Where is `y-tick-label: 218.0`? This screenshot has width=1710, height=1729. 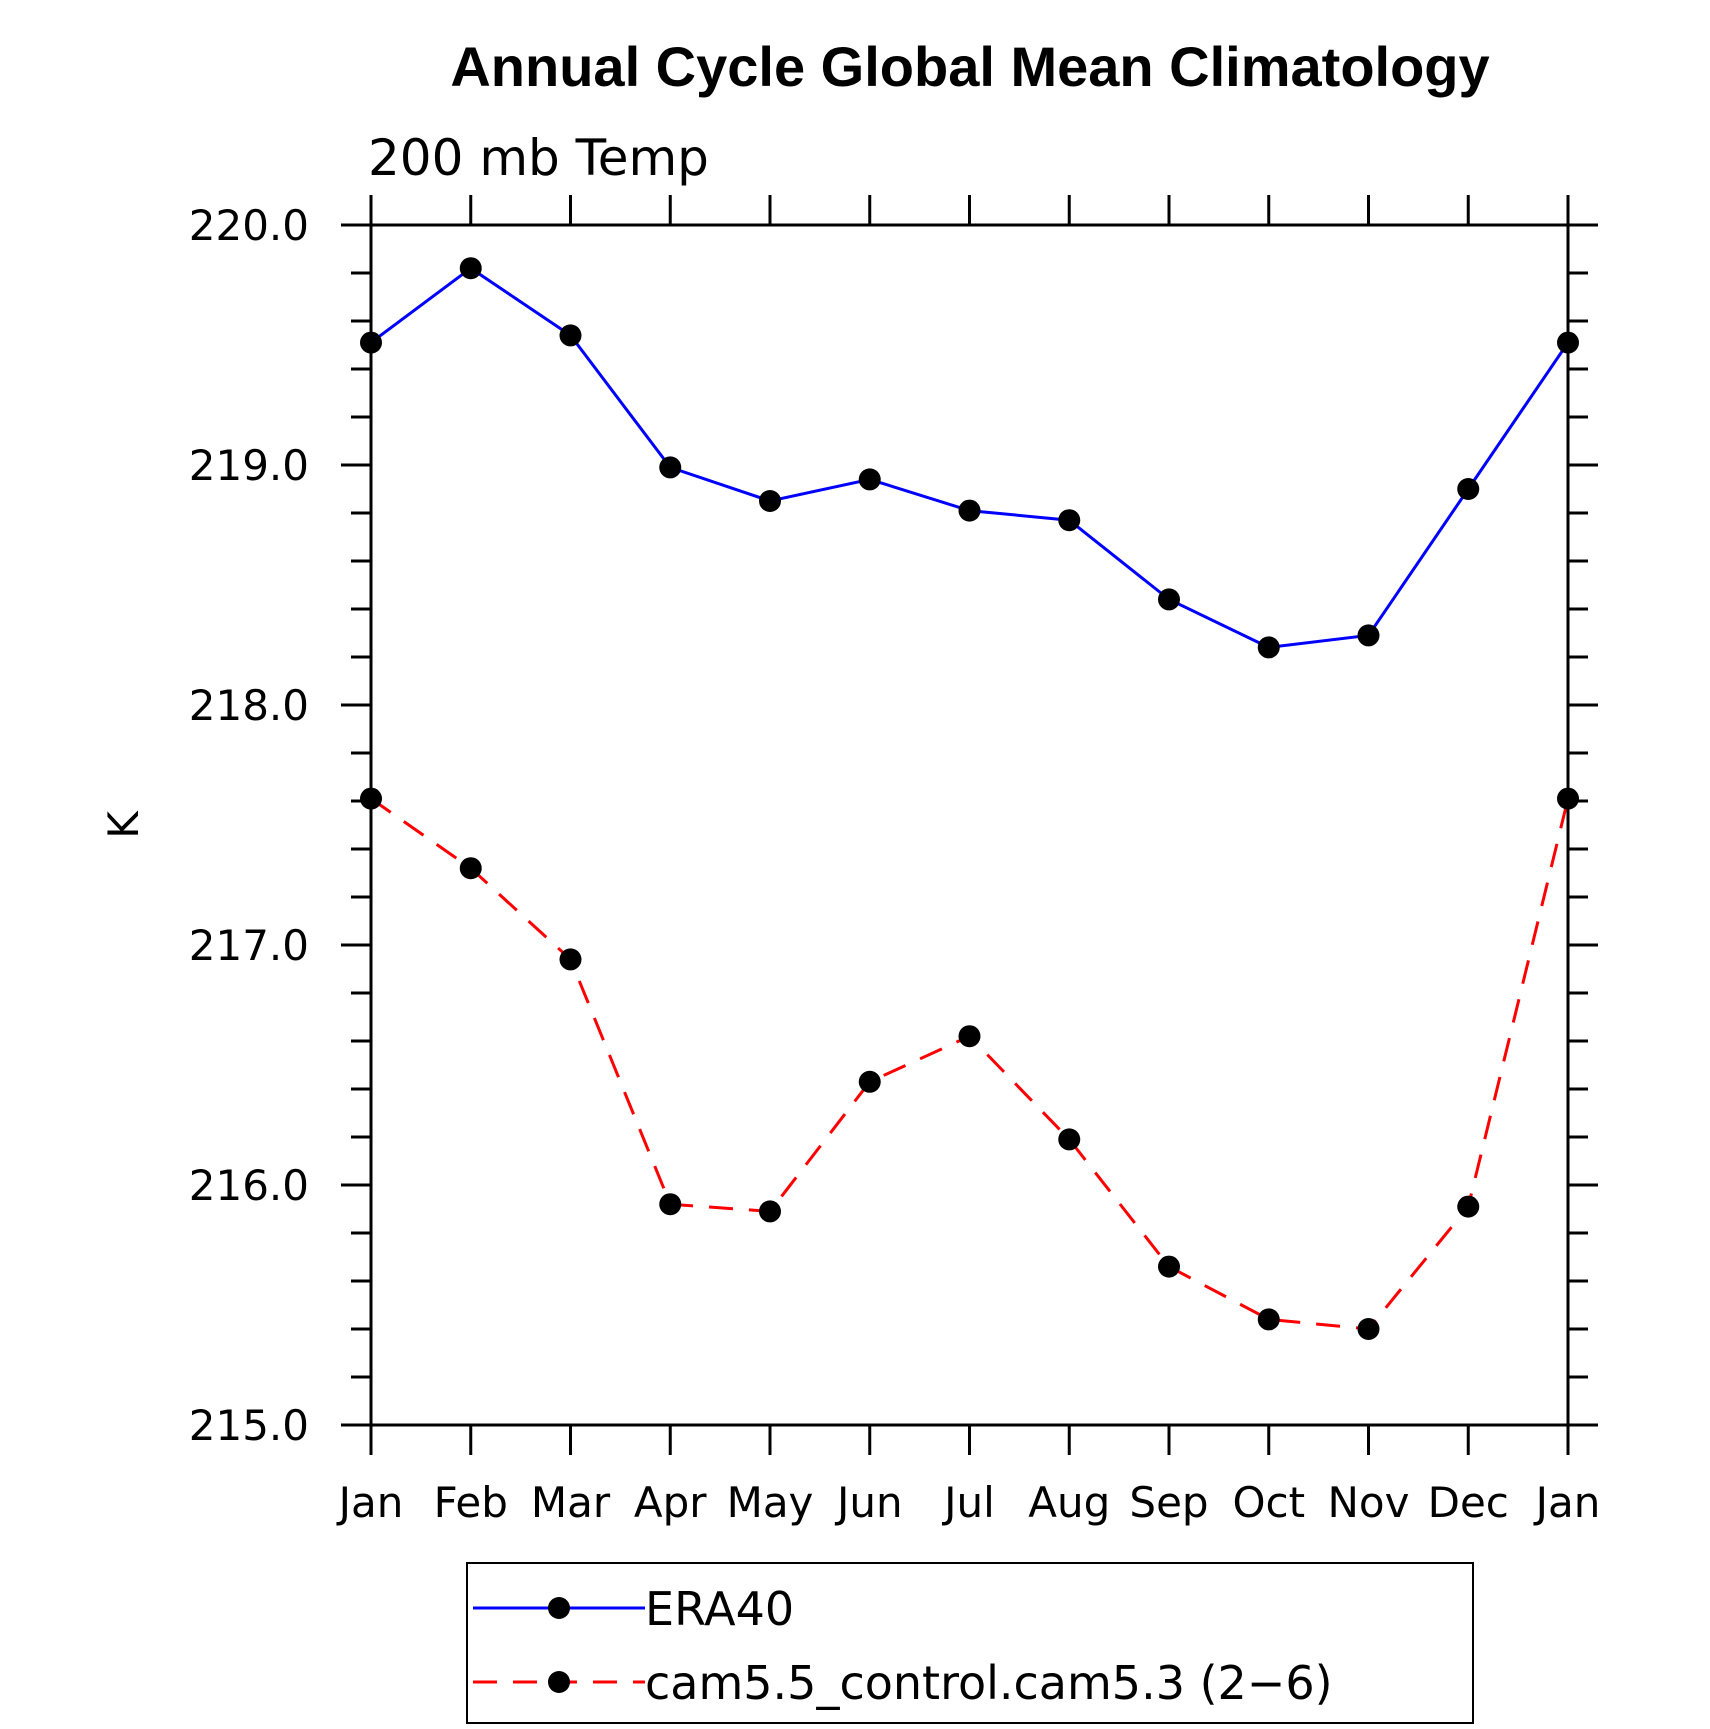 y-tick-label: 218.0 is located at coordinates (249, 705).